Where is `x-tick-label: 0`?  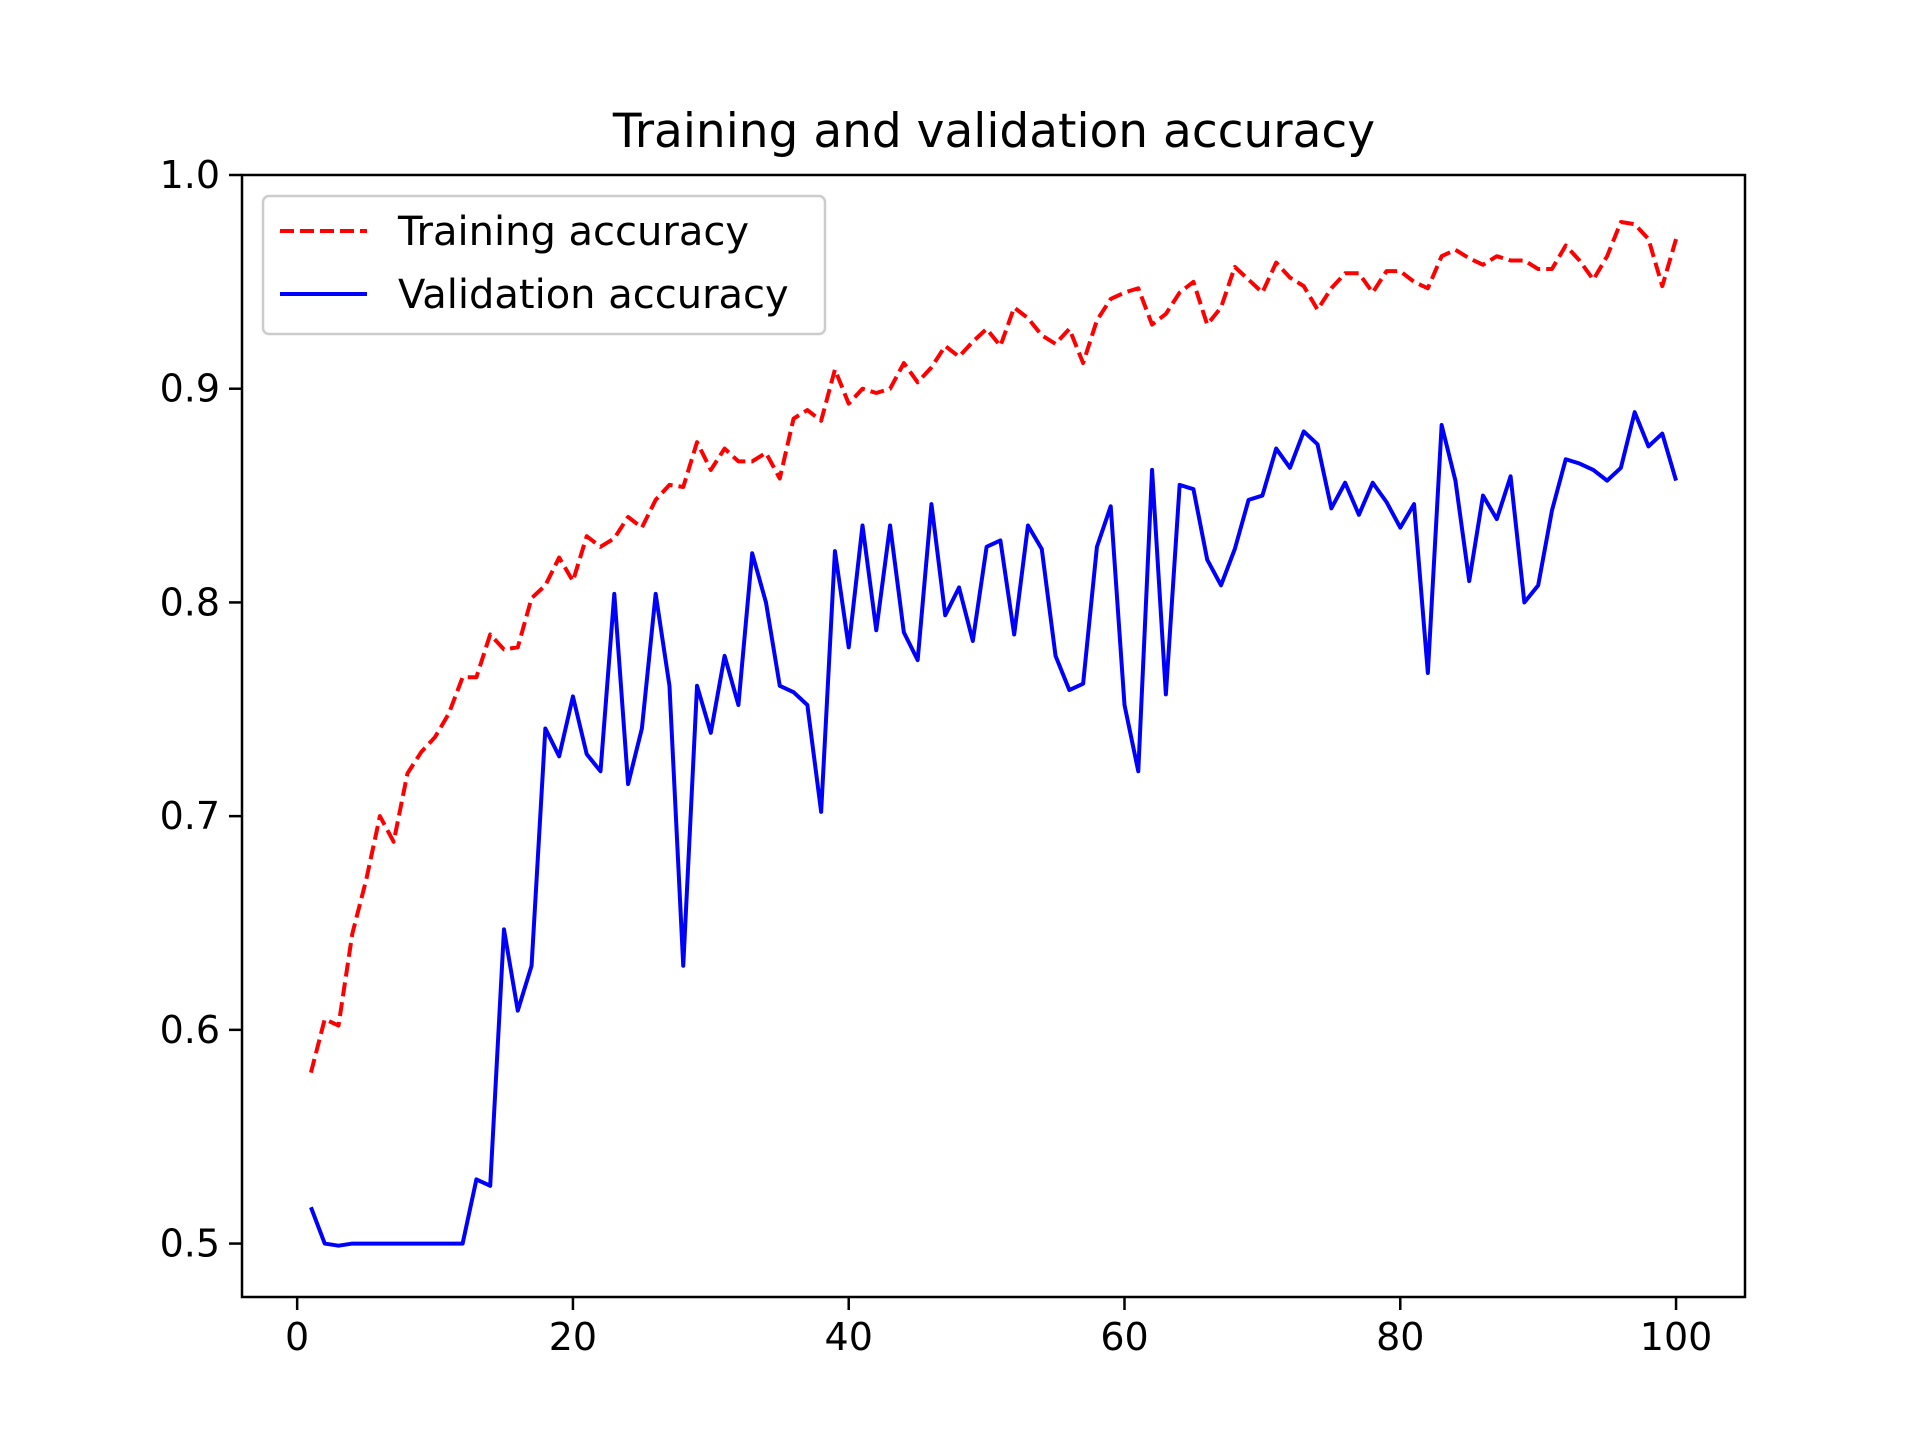 x-tick-label: 0 is located at coordinates (297, 1337).